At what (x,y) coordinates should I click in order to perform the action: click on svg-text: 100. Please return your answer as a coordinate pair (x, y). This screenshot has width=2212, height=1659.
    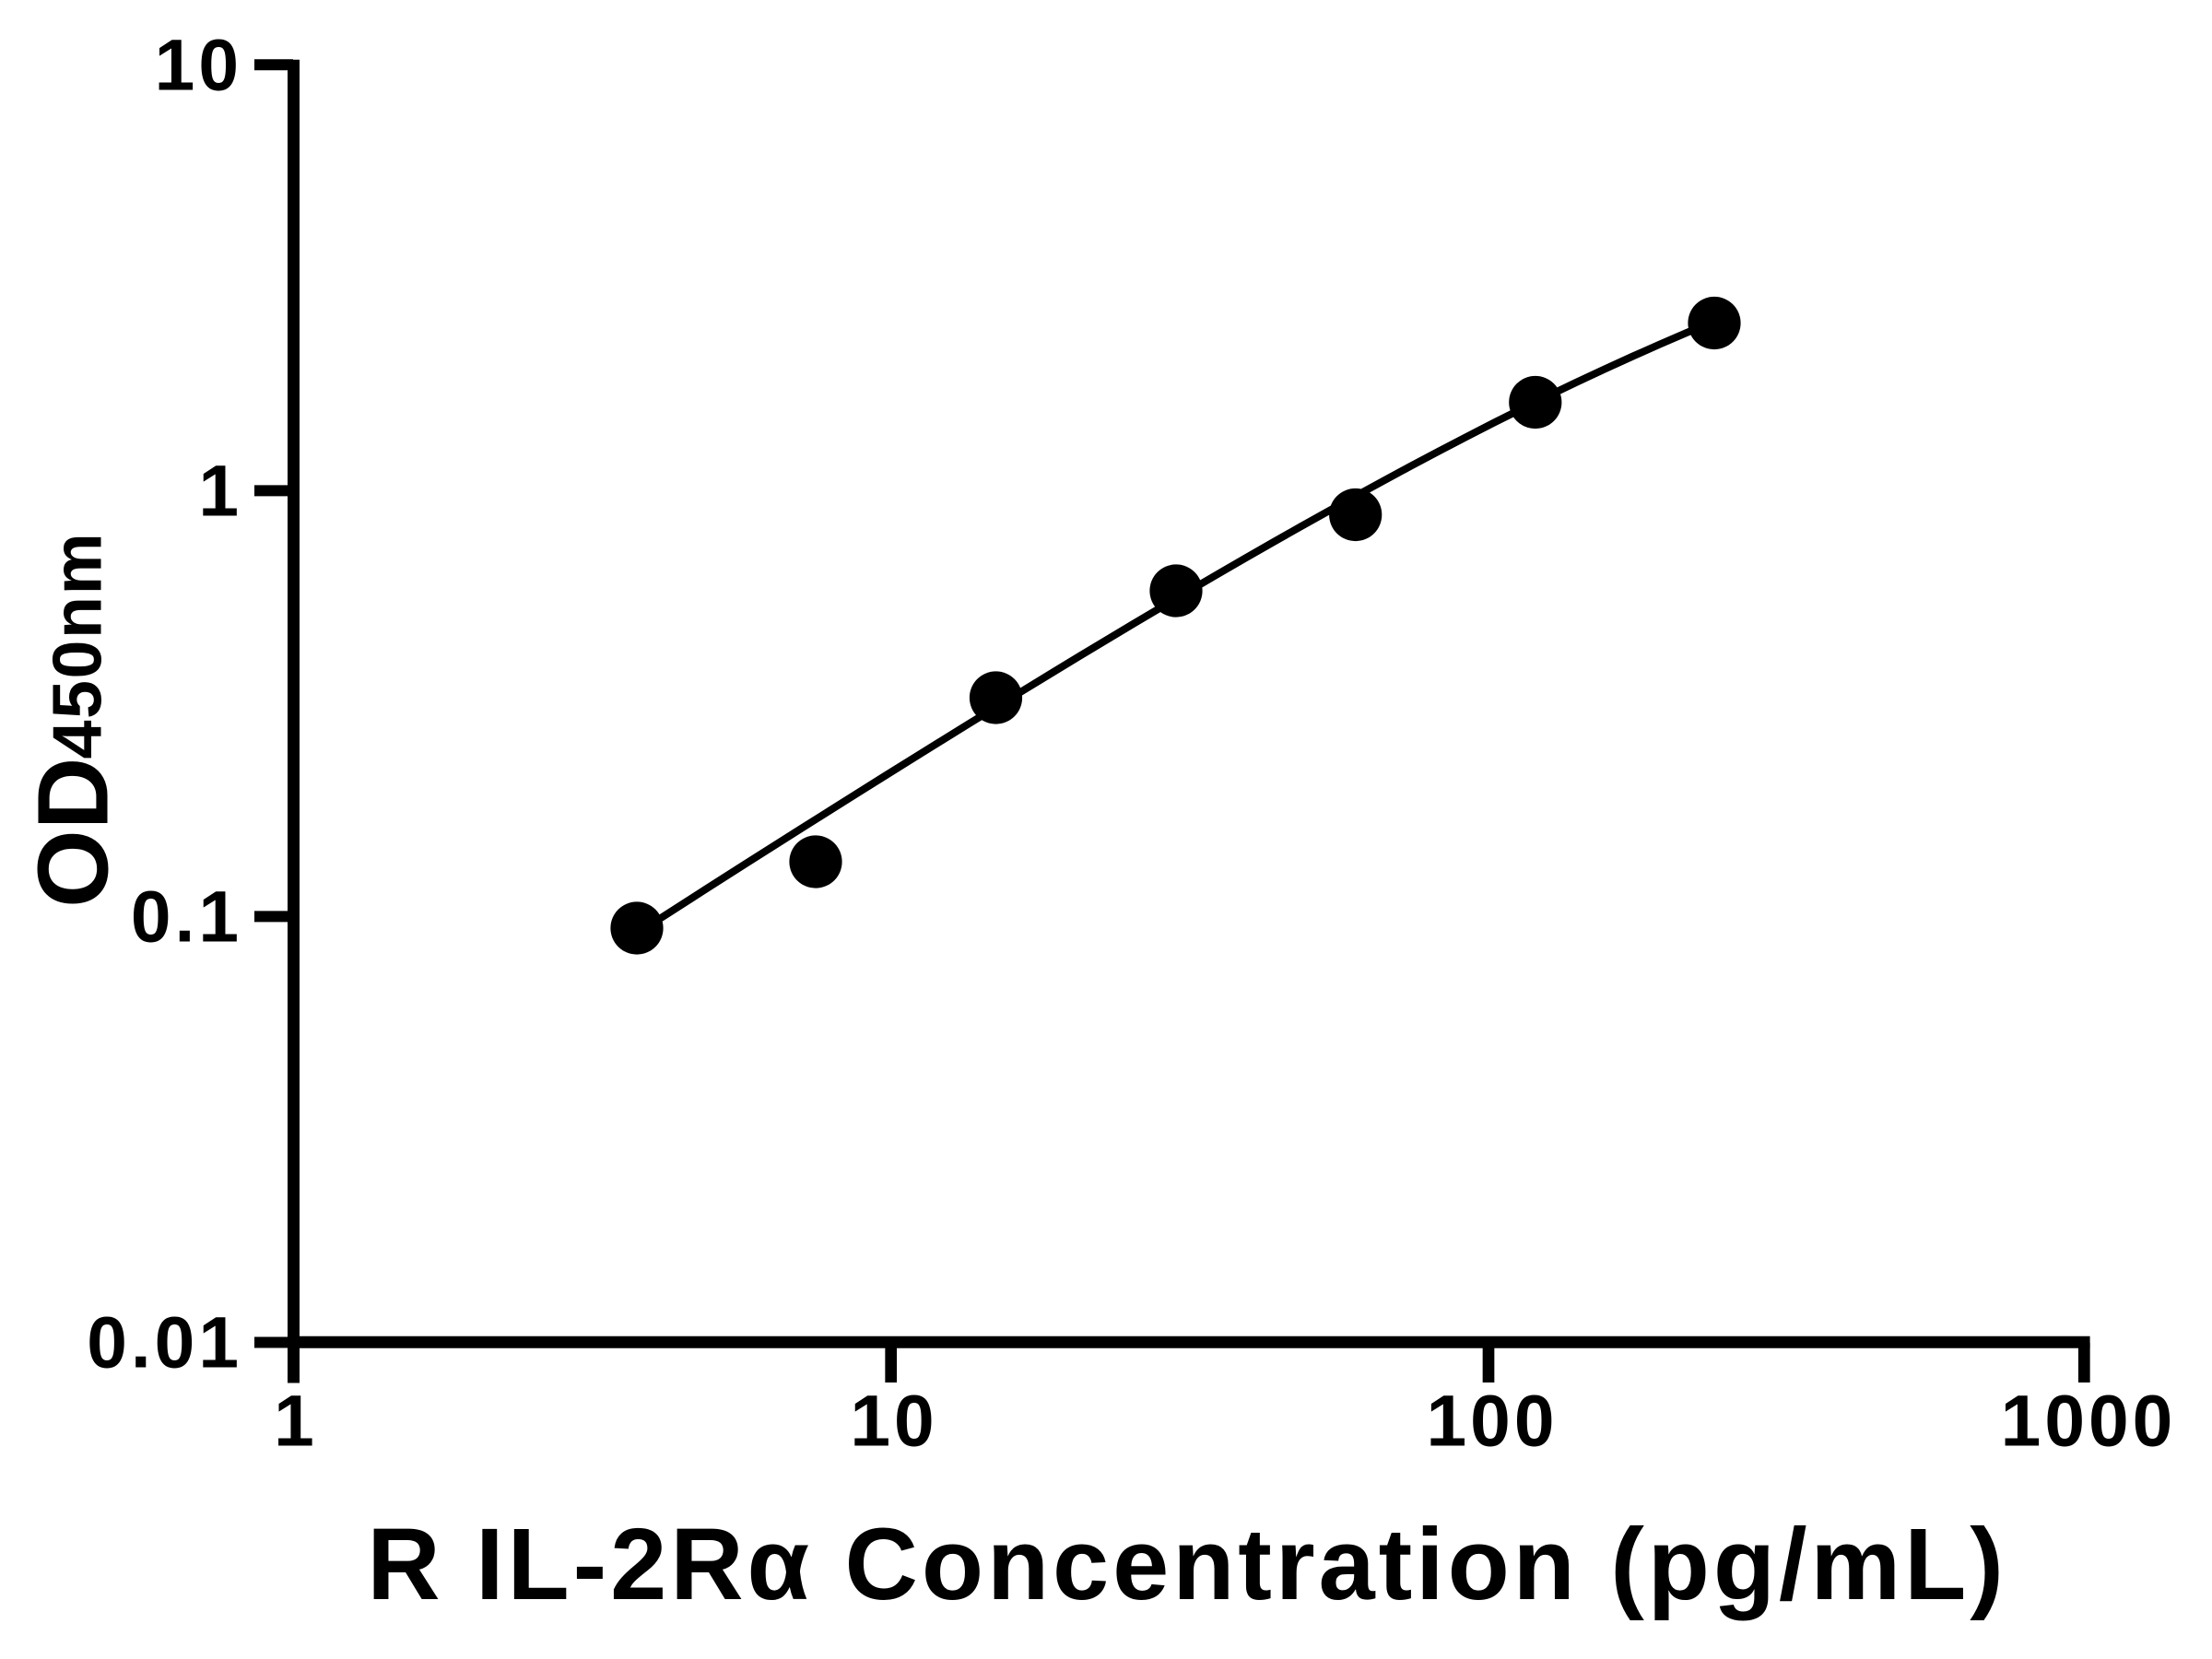
    Looking at the image, I should click on (1493, 1421).